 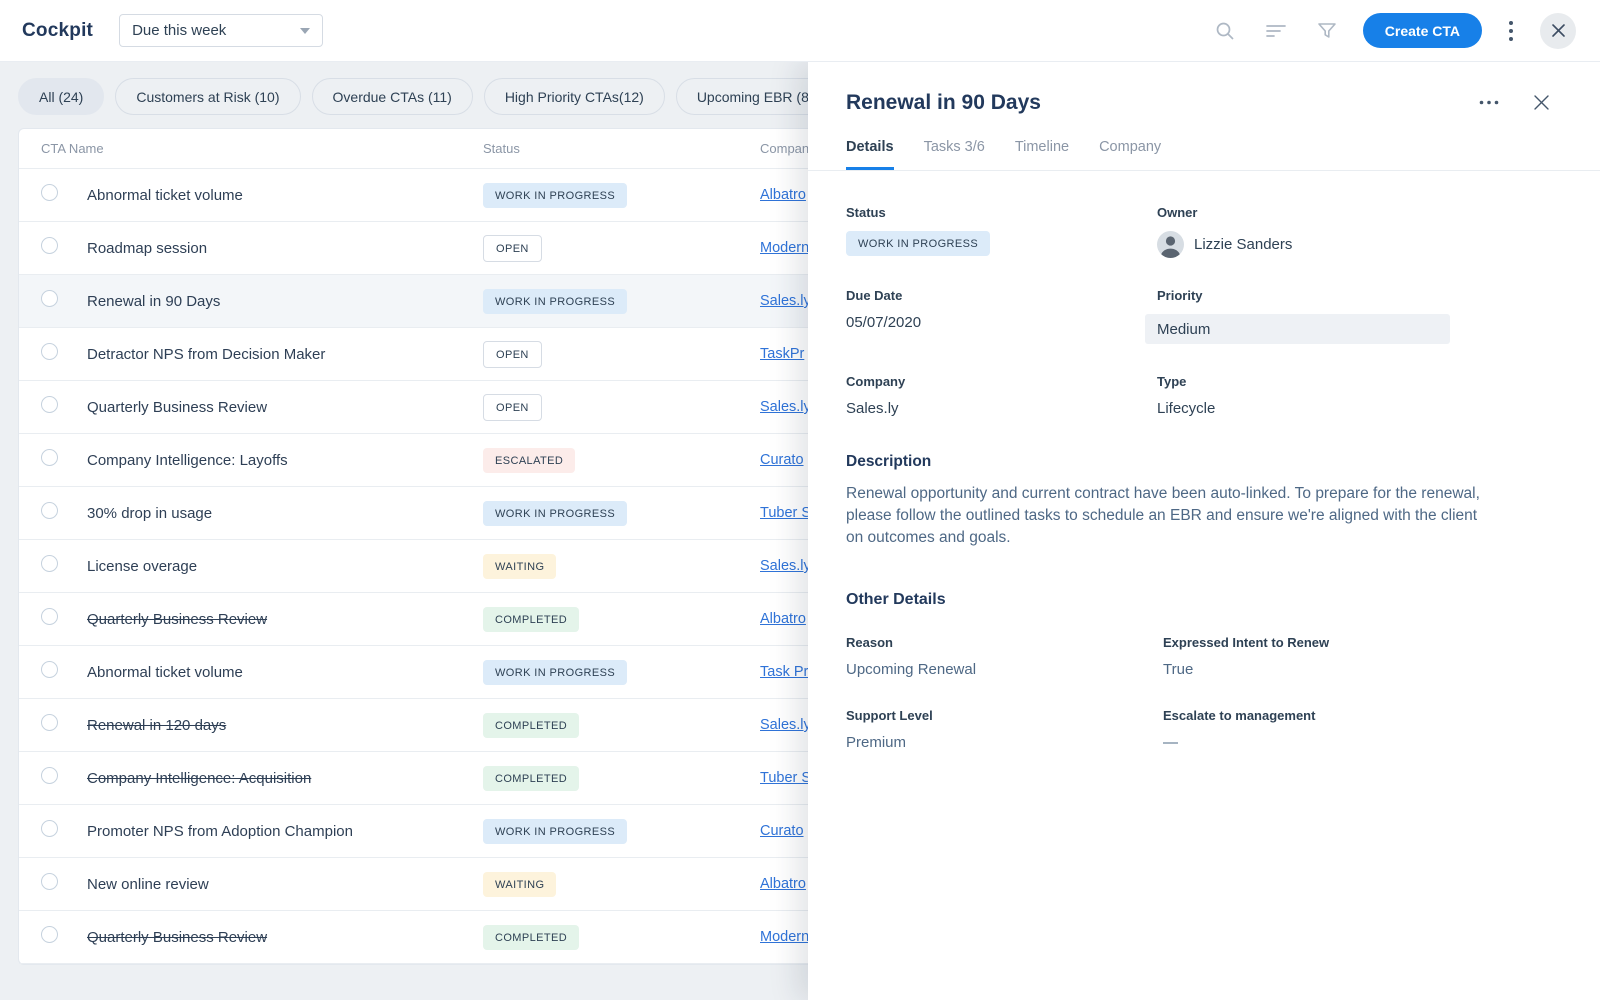 What do you see at coordinates (1172, 381) in the screenshot?
I see `field-label: Type` at bounding box center [1172, 381].